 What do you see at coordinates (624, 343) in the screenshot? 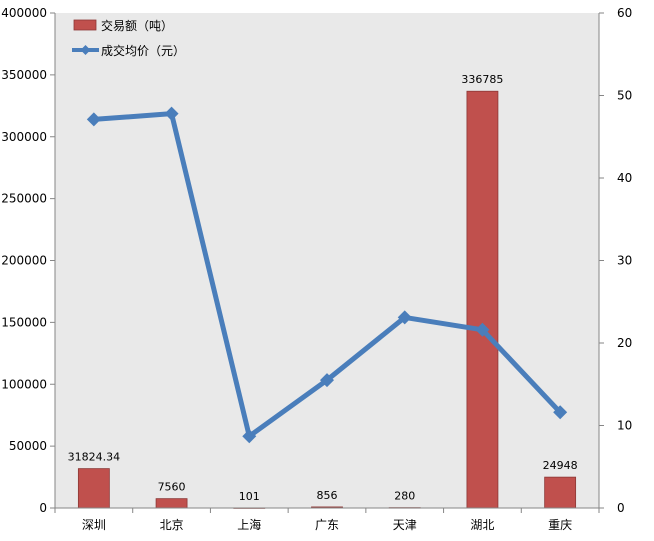
I see `right-tick-label: 20` at bounding box center [624, 343].